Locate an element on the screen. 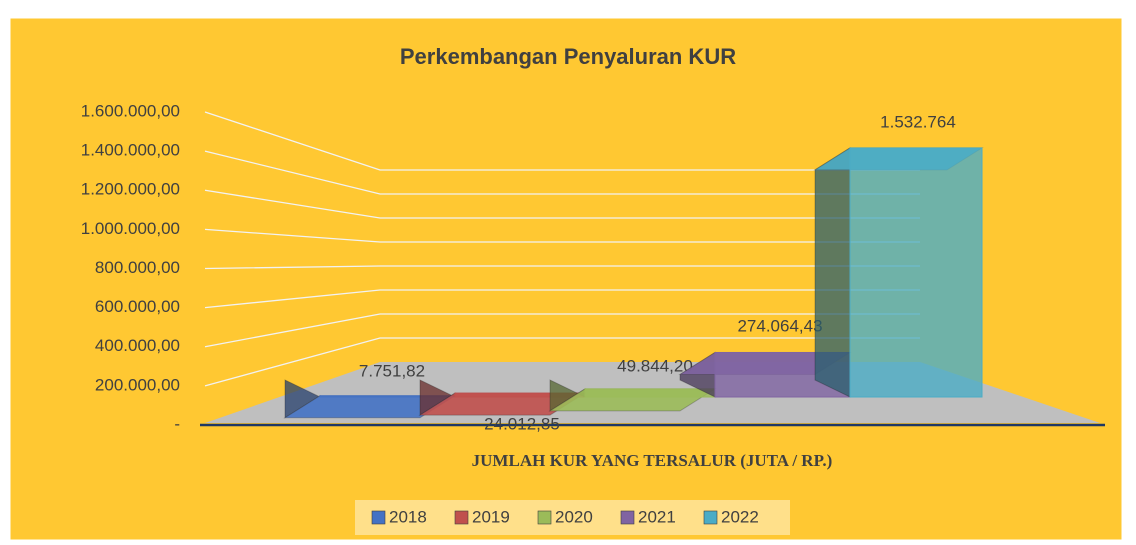 This screenshot has height=545, width=1136. legend-label: 2019 is located at coordinates (491, 516).